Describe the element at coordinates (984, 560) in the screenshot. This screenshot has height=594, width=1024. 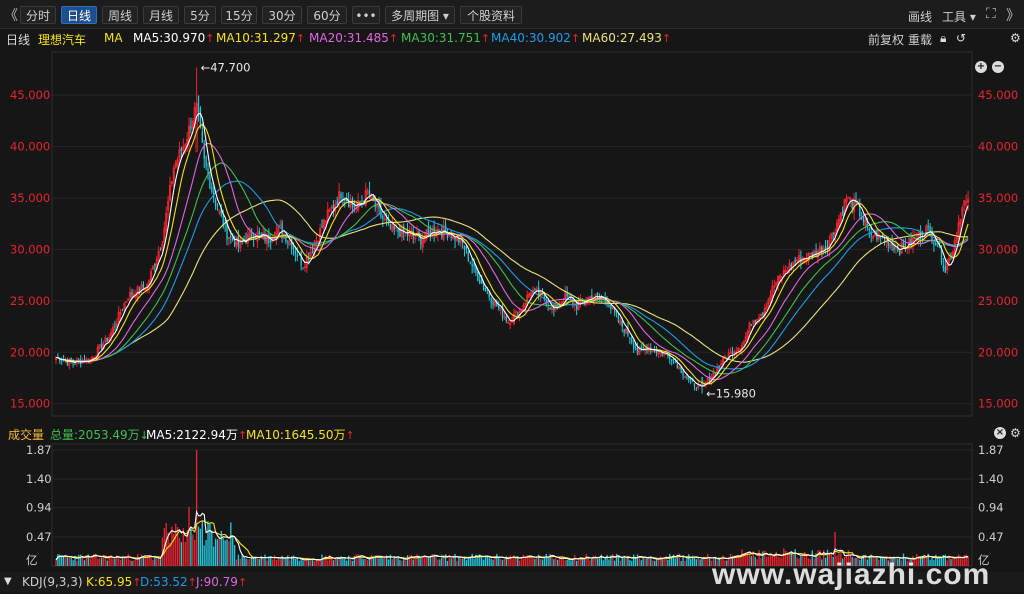
I see `volume-tick-right: 亿` at that location.